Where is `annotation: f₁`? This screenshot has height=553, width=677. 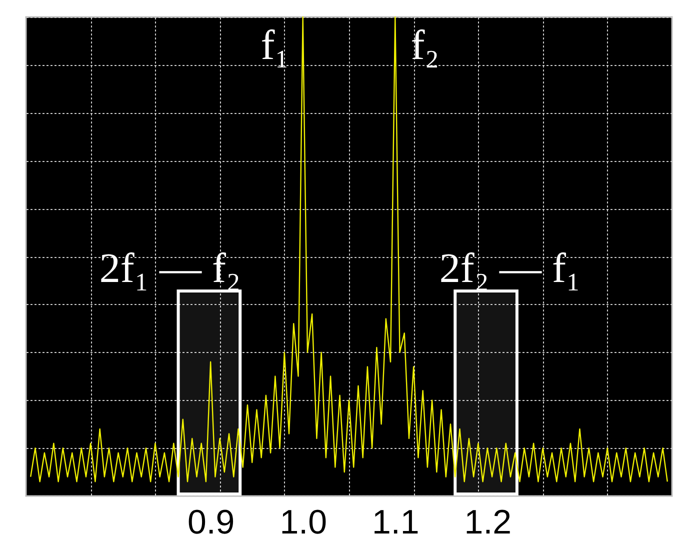 annotation: f₁ is located at coordinates (275, 46).